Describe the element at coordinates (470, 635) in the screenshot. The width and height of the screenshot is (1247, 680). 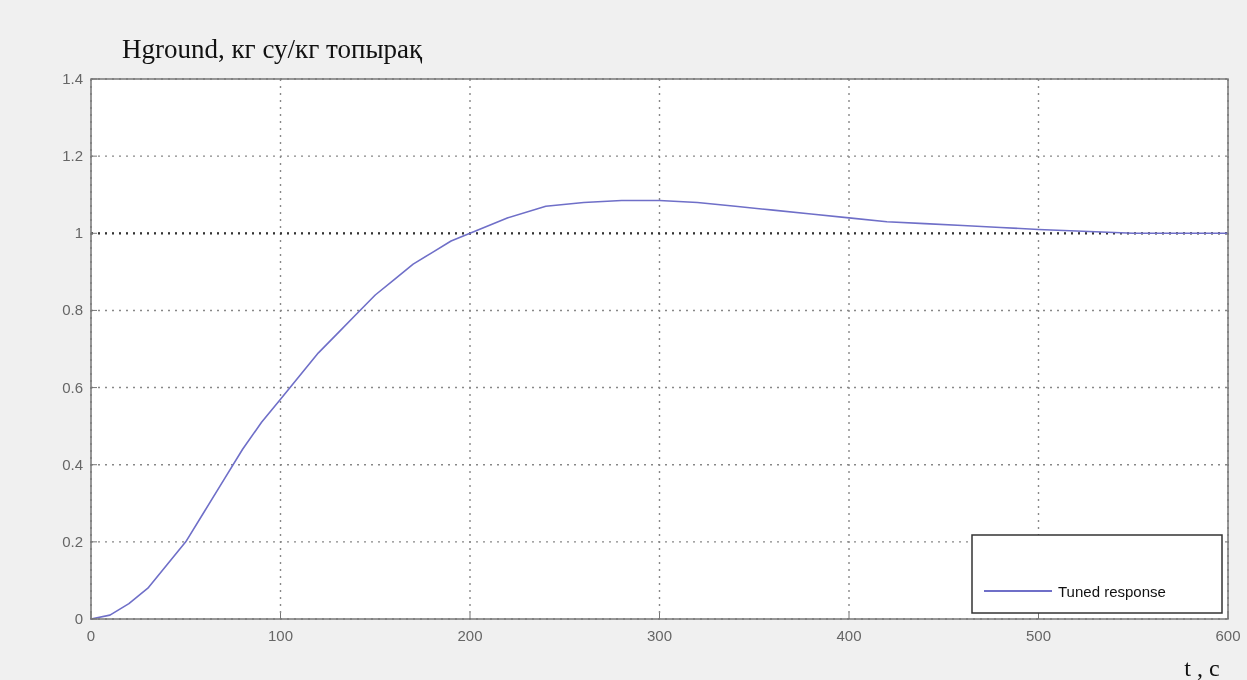
I see `x-tick-label: 200` at that location.